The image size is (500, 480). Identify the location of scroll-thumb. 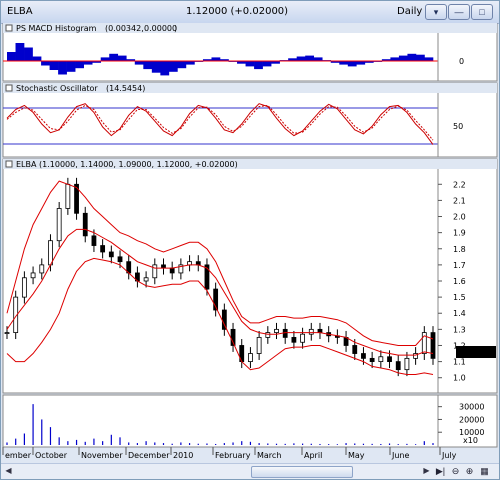
(302, 472).